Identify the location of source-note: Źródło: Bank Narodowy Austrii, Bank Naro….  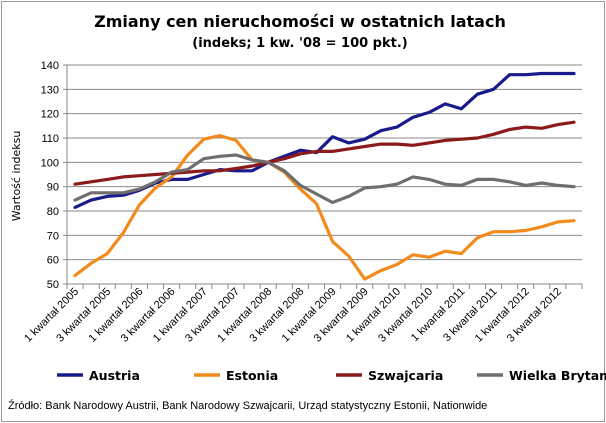
(248, 406).